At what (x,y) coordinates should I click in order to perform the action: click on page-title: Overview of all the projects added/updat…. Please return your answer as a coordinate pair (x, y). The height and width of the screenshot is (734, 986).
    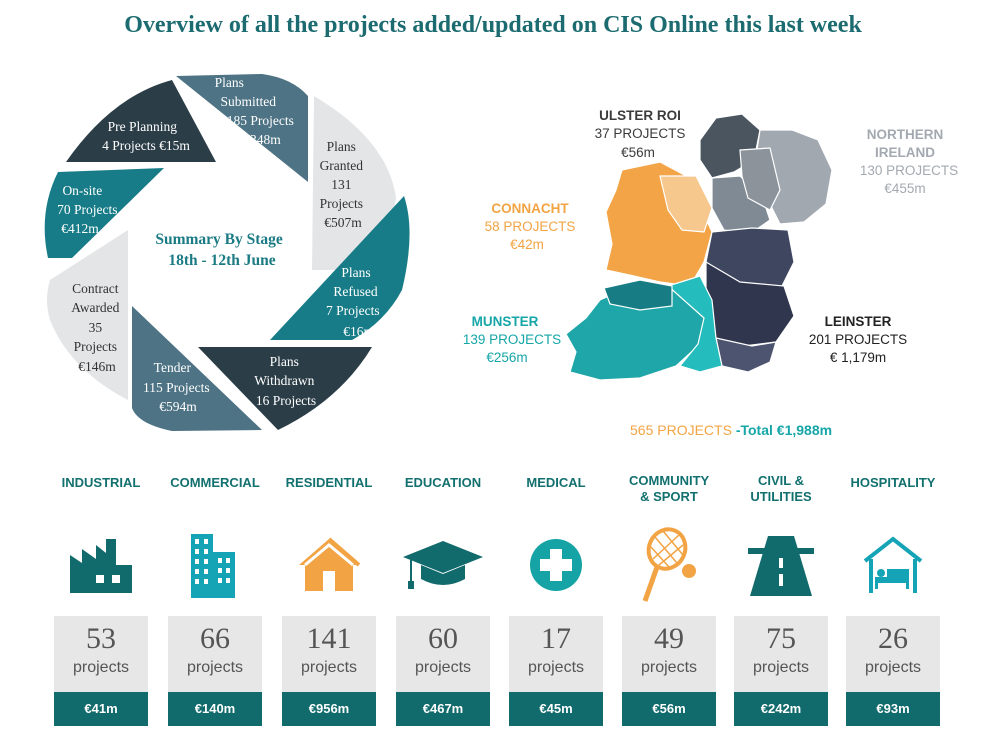
    Looking at the image, I should click on (493, 25).